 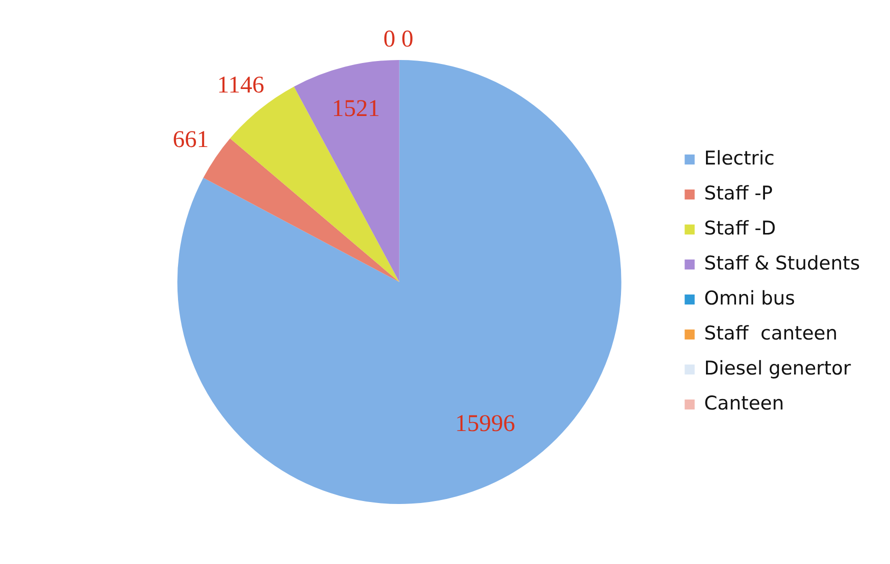 What do you see at coordinates (778, 368) in the screenshot?
I see `legend-label: Diesel genertor` at bounding box center [778, 368].